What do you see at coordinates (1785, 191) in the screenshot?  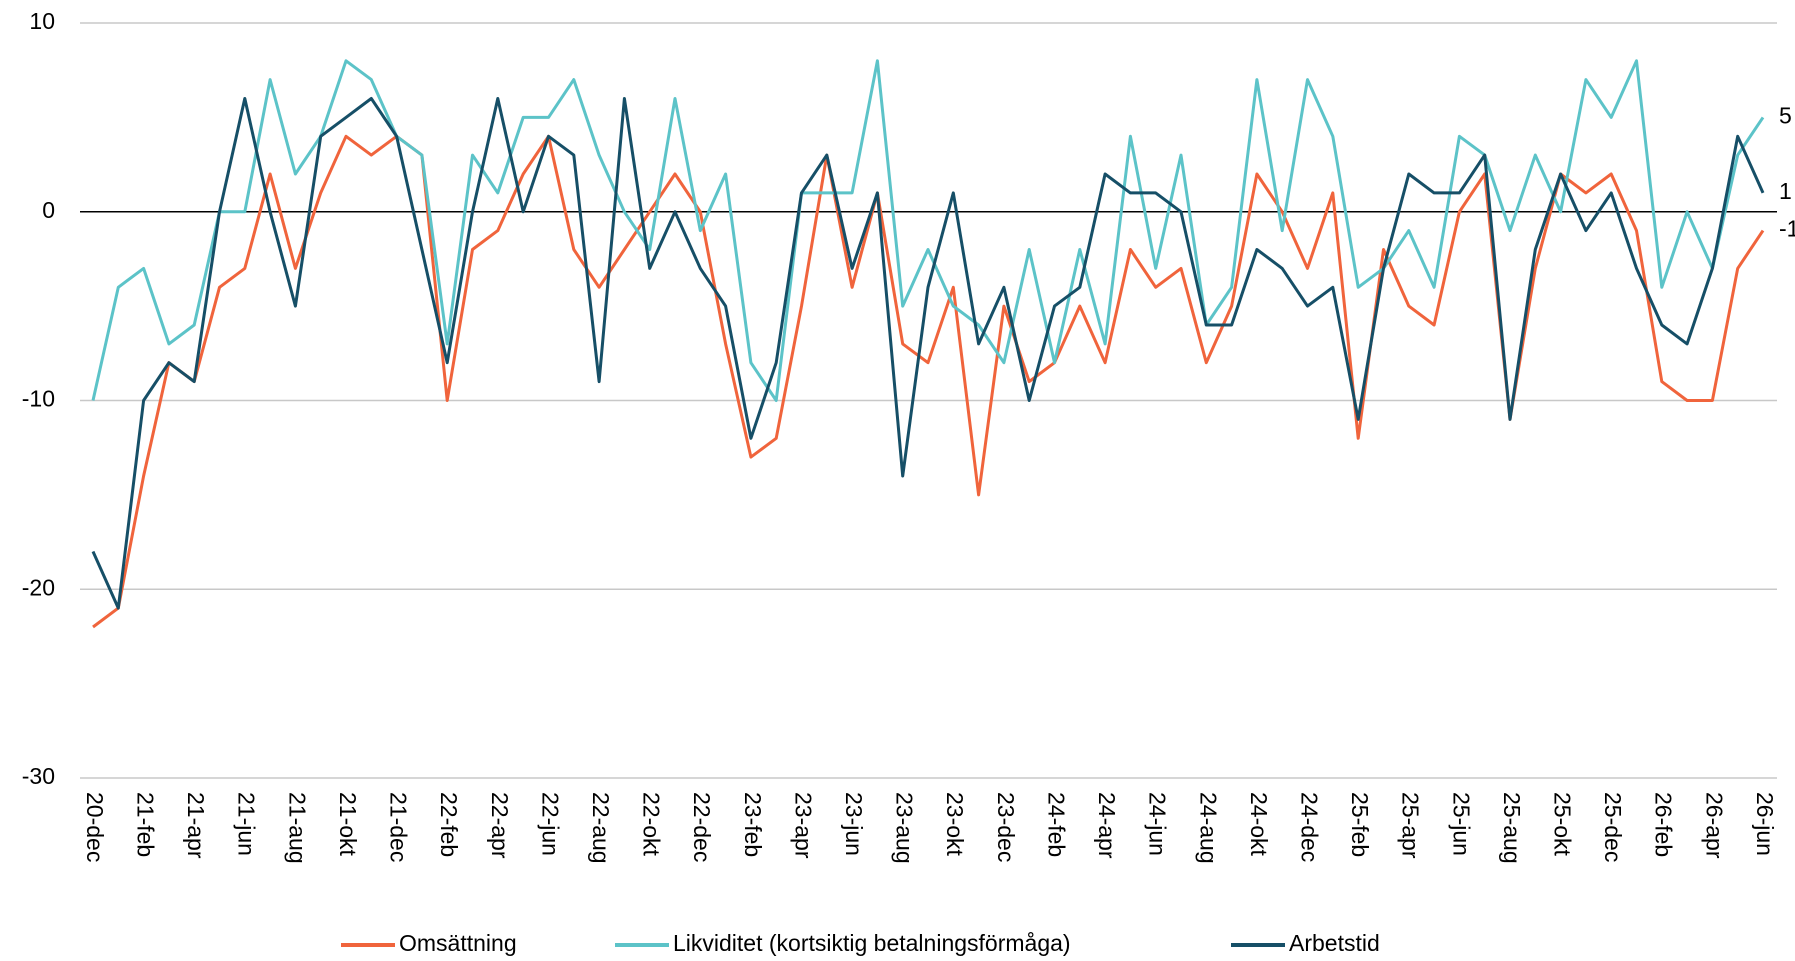 I see `end-value-label: 1` at bounding box center [1785, 191].